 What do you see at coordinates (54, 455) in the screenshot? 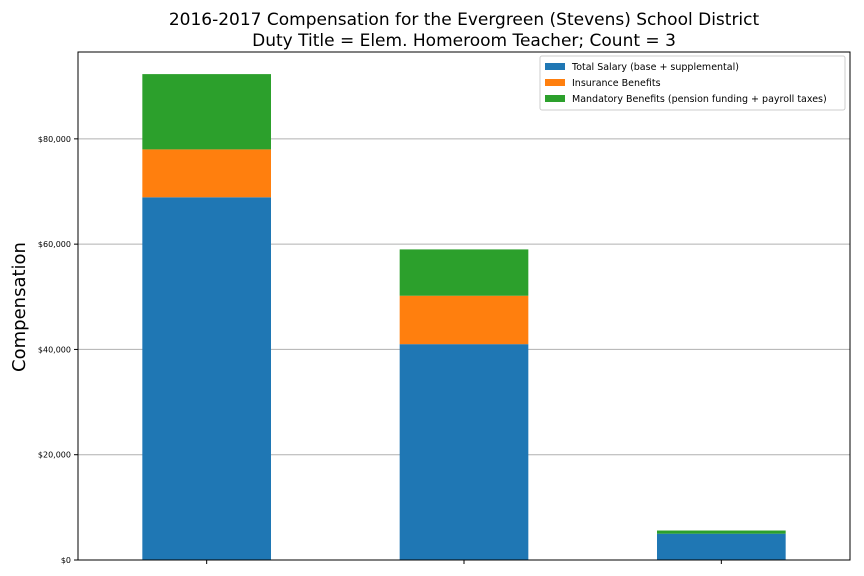
I see `y-tick-label: $20,000` at bounding box center [54, 455].